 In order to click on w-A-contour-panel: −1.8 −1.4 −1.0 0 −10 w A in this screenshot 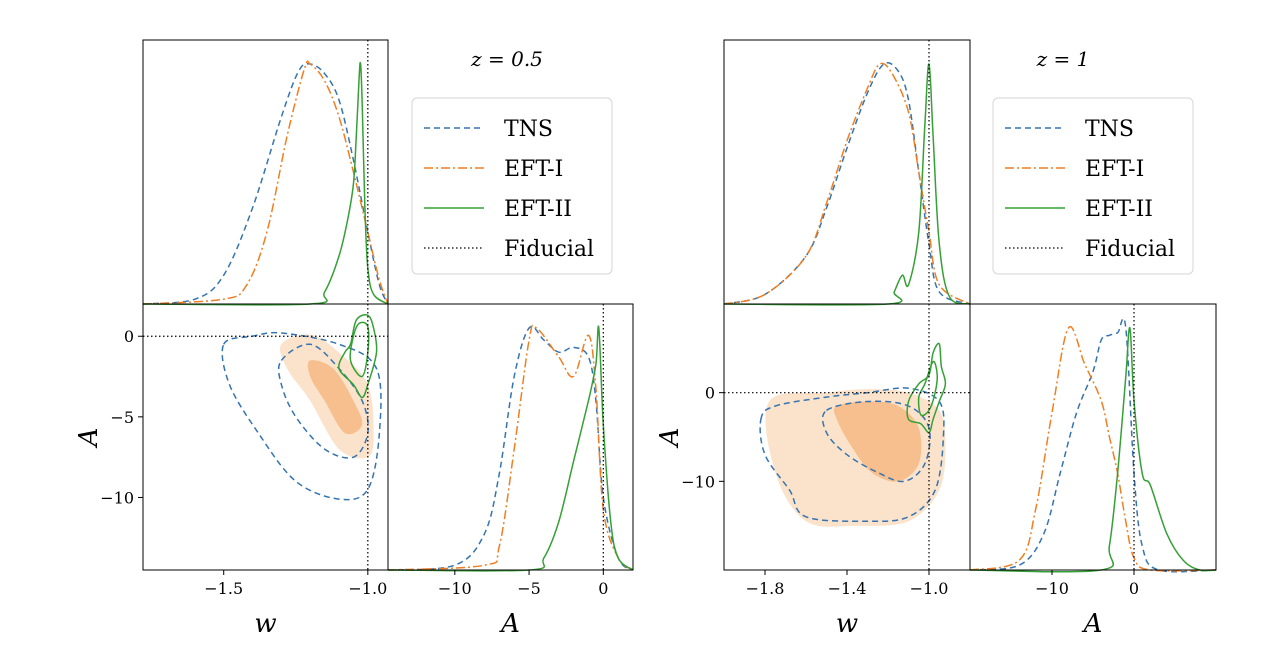, I will do `click(813, 471)`.